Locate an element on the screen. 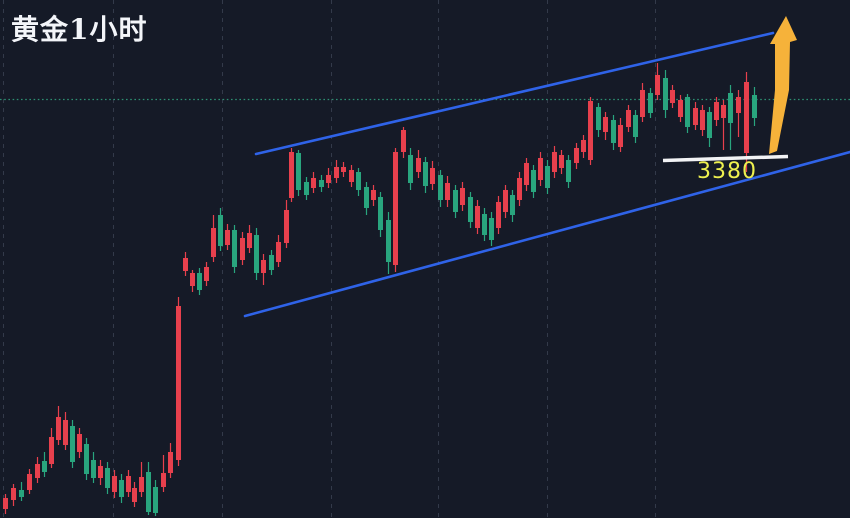 This screenshot has height=518, width=850. channel-upper-line is located at coordinates (514, 93).